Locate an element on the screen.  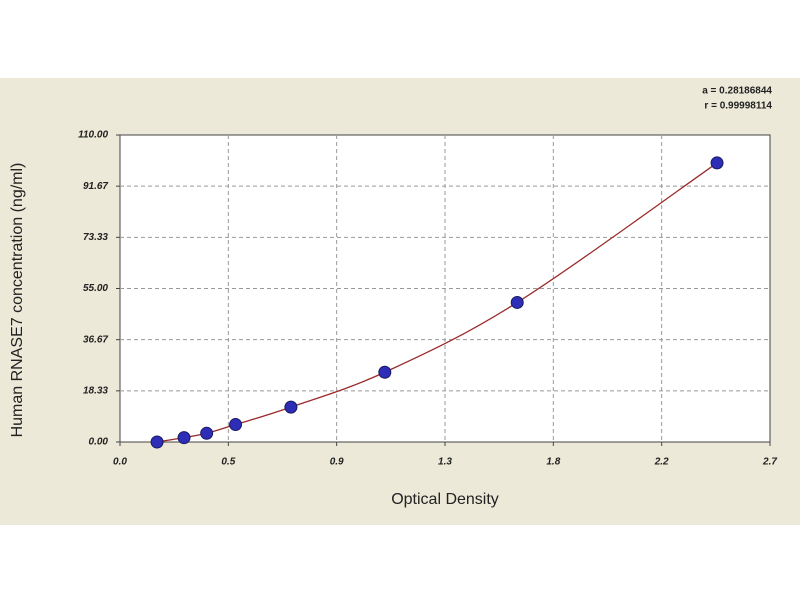
x-tick-label: 2.2 is located at coordinates (661, 462).